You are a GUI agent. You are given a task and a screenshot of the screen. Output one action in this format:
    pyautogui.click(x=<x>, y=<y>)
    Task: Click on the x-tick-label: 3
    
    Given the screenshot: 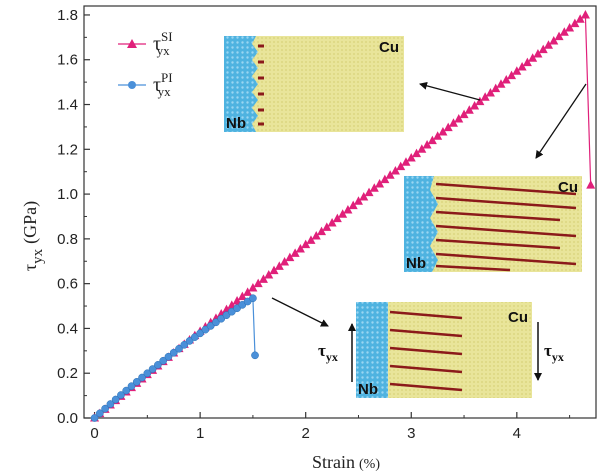 What is the action you would take?
    pyautogui.click(x=411, y=433)
    